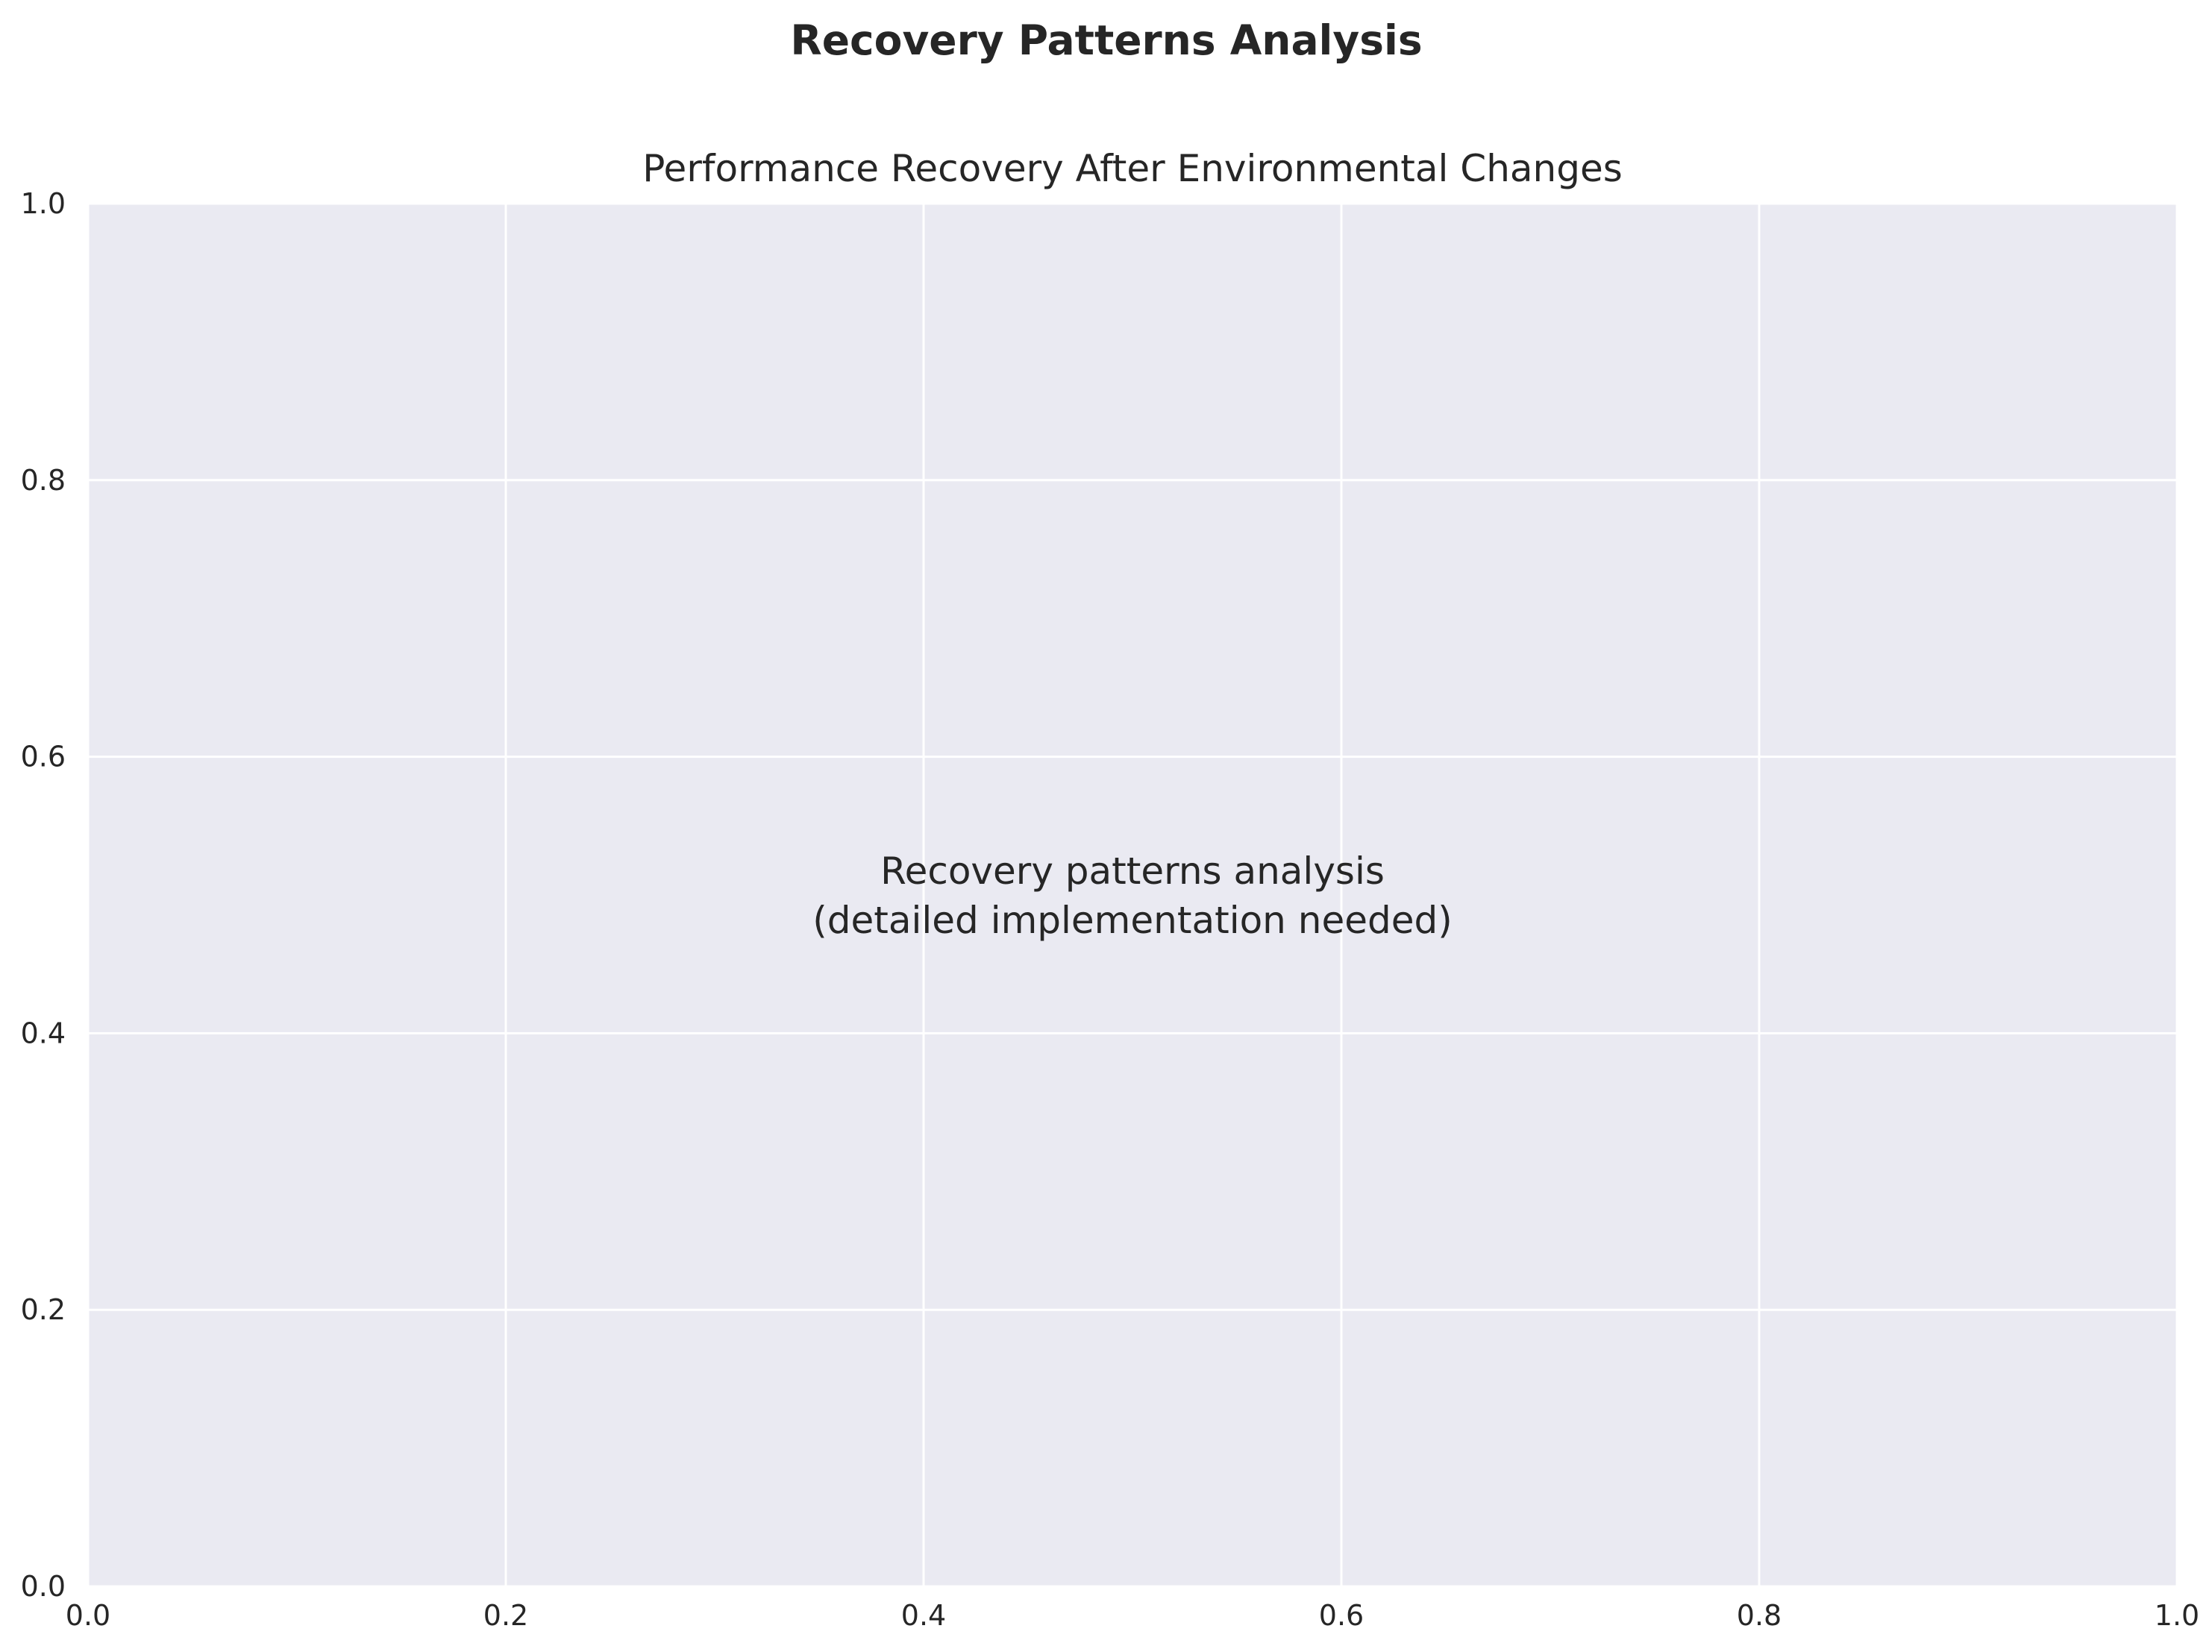 This screenshot has height=1652, width=2212. I want to click on x-tick-label: 0.0, so click(88, 1615).